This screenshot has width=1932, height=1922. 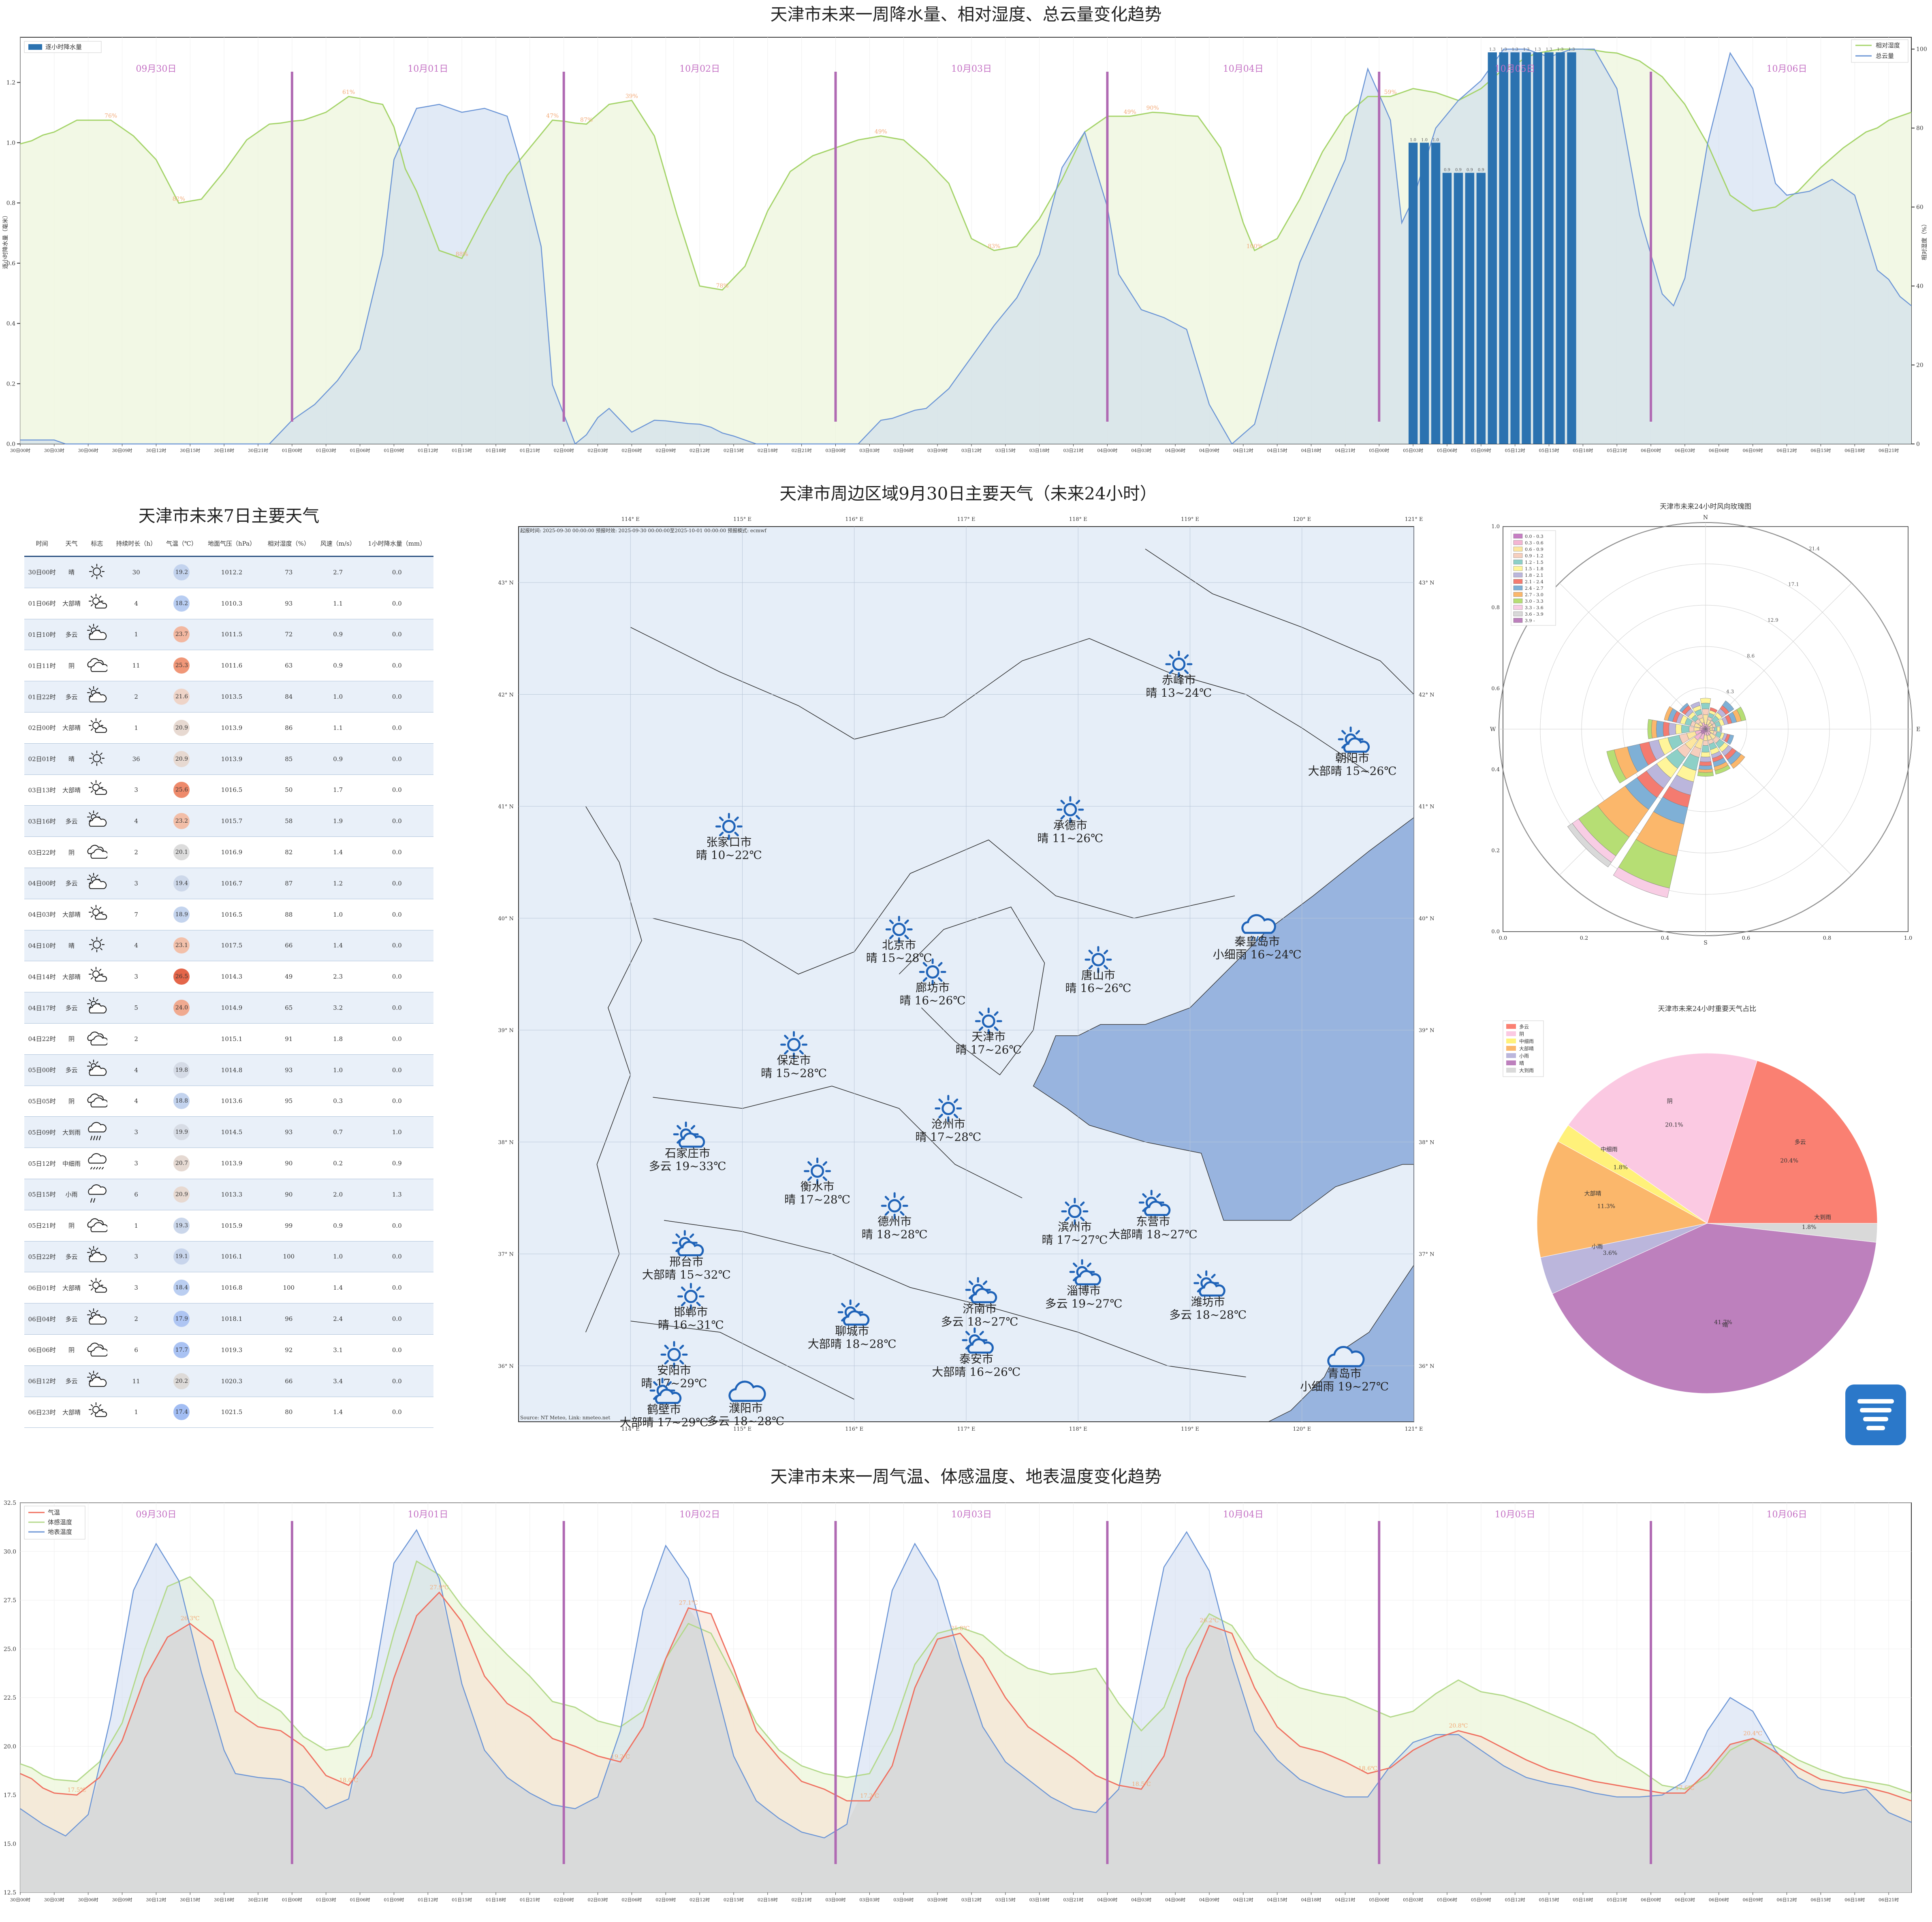 I want to click on precip-bar-label: 1.0, so click(x=1436, y=140).